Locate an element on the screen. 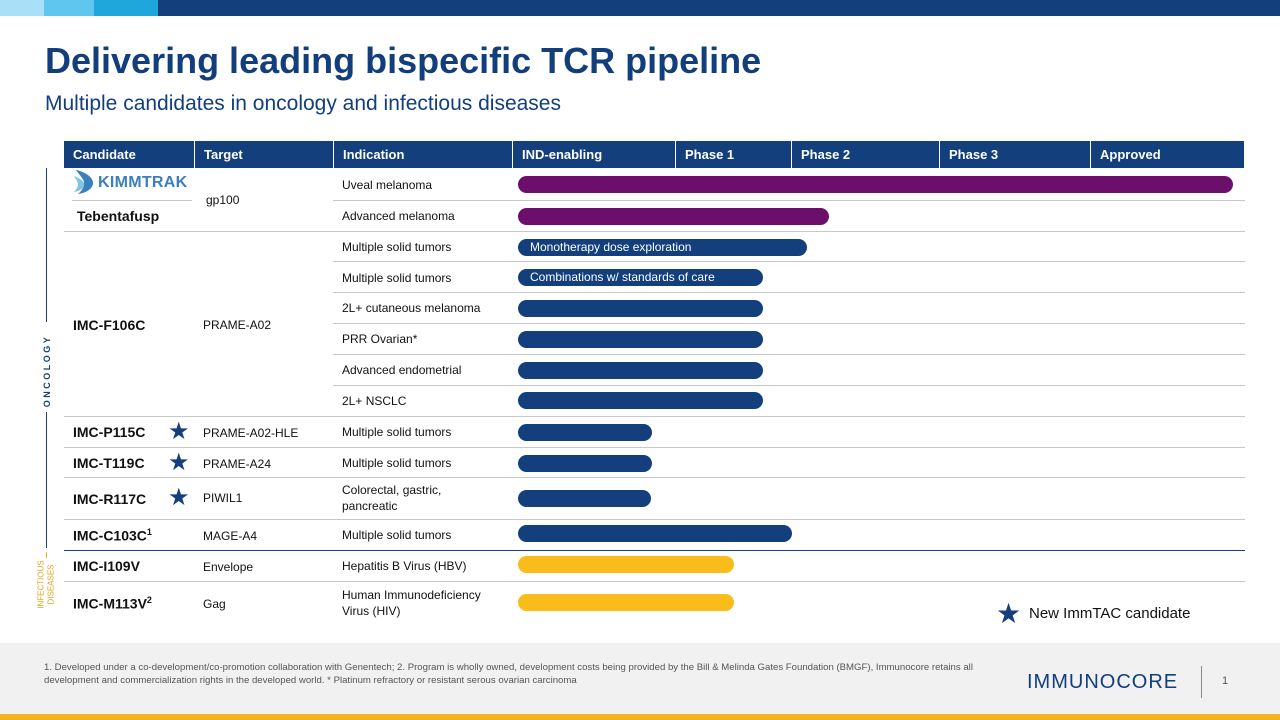 Image resolution: width=1280 pixels, height=720 pixels. oncology-infectious-divider is located at coordinates (654, 550).